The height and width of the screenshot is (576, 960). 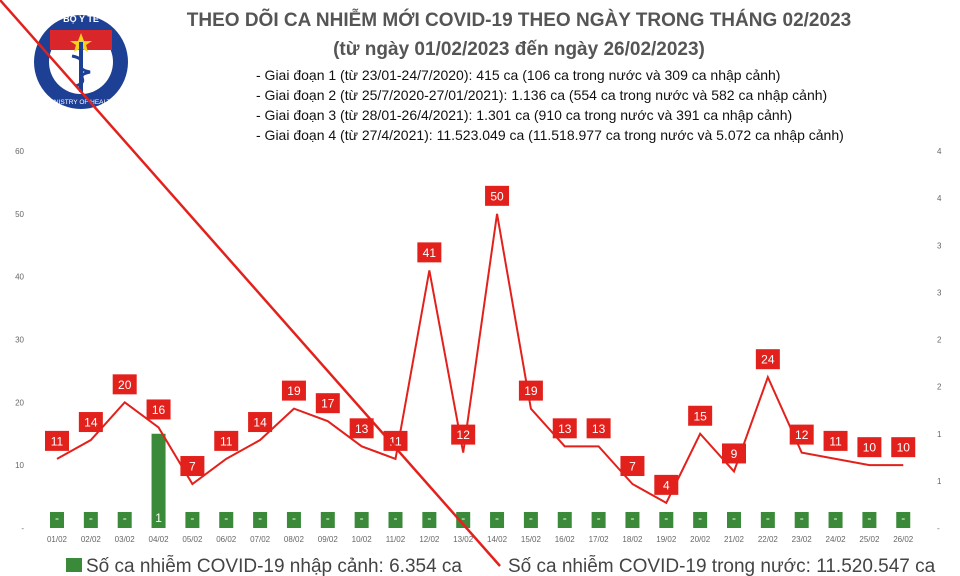 I want to click on x-tick-label: 19/02, so click(x=666, y=539).